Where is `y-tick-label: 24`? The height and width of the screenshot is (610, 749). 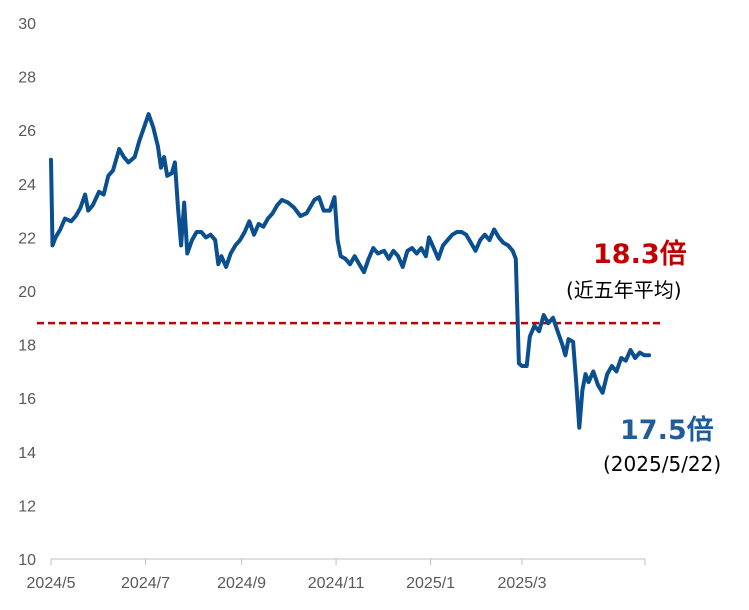
y-tick-label: 24 is located at coordinates (27, 185).